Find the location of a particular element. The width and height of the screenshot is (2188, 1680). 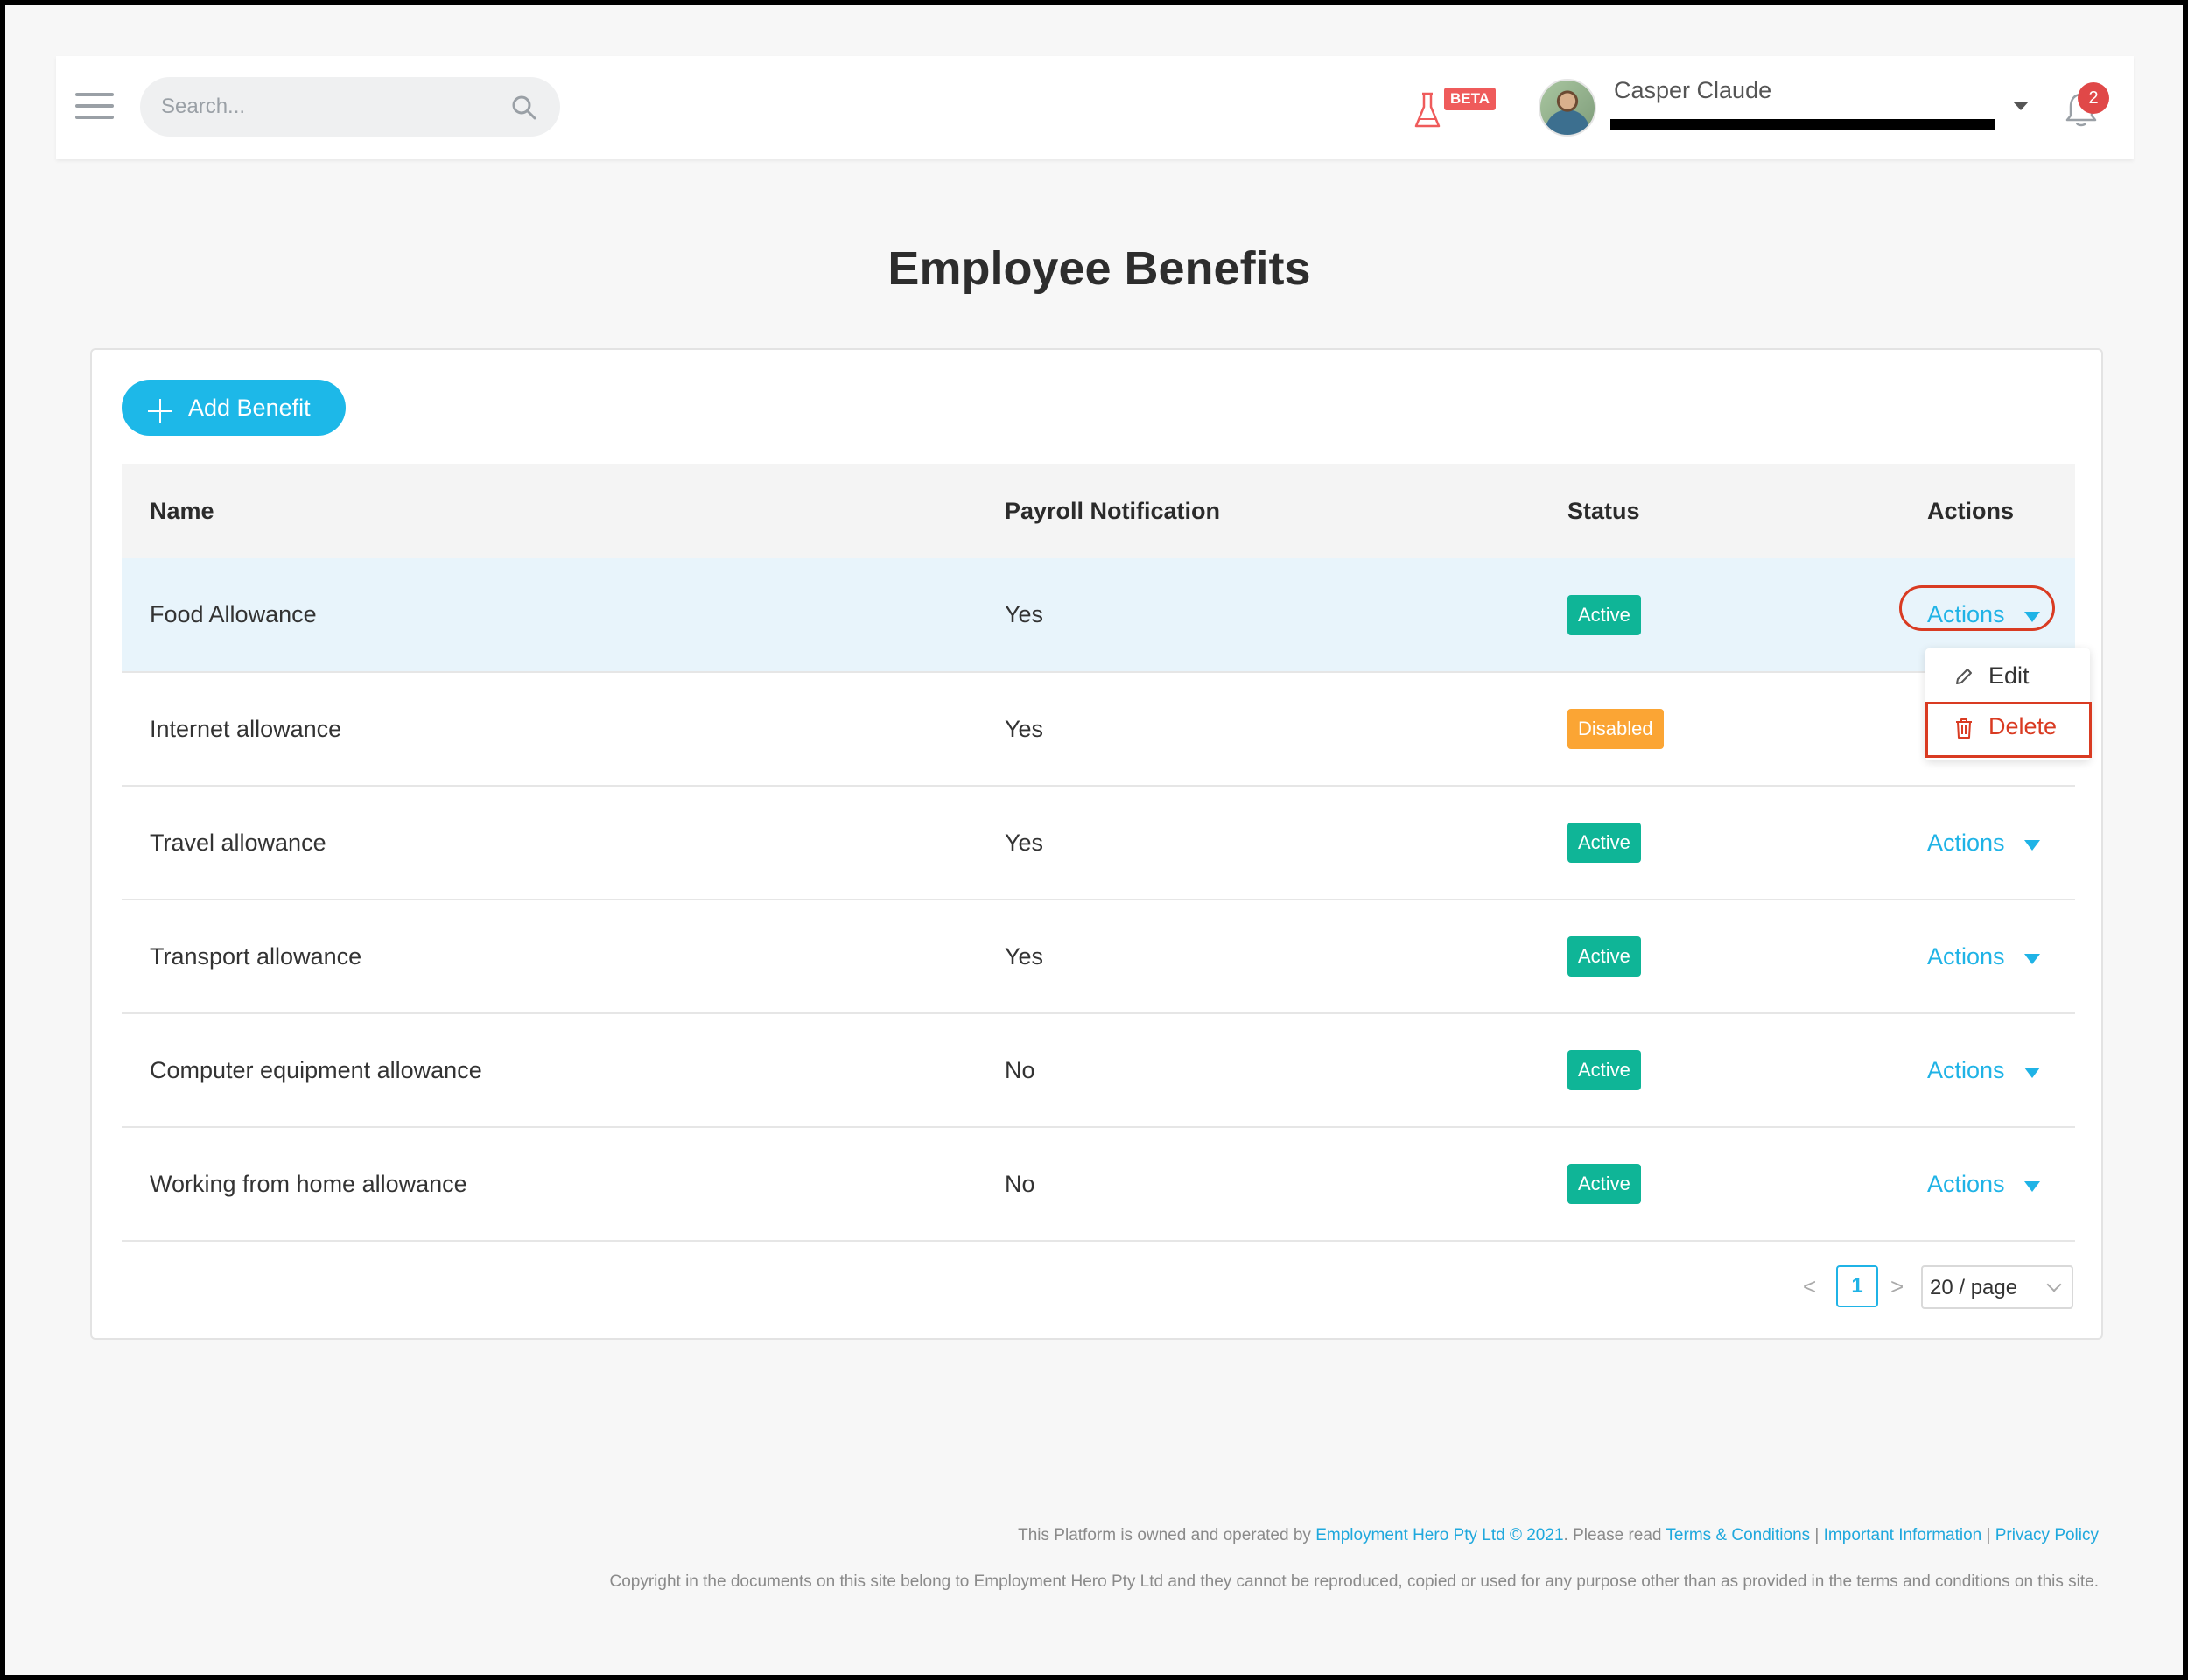

menu-item-edit: Edit is located at coordinates (2007, 676).